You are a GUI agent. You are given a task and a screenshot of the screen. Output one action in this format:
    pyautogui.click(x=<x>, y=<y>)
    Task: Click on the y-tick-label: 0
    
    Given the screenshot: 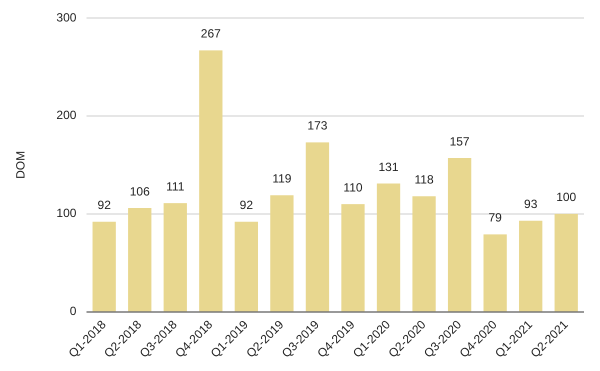 What is the action you would take?
    pyautogui.click(x=73, y=311)
    